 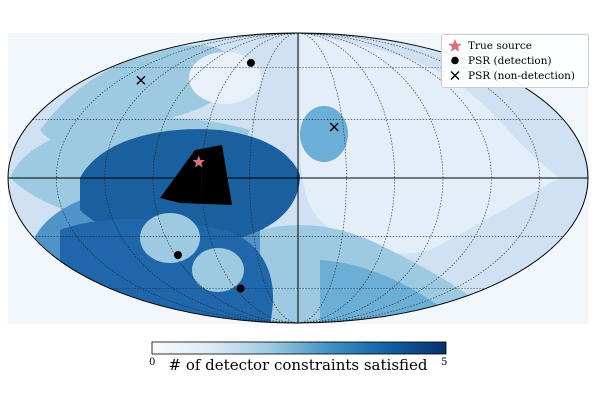 What do you see at coordinates (170, 238) in the screenshot?
I see `region-level-2-lobe-south` at bounding box center [170, 238].